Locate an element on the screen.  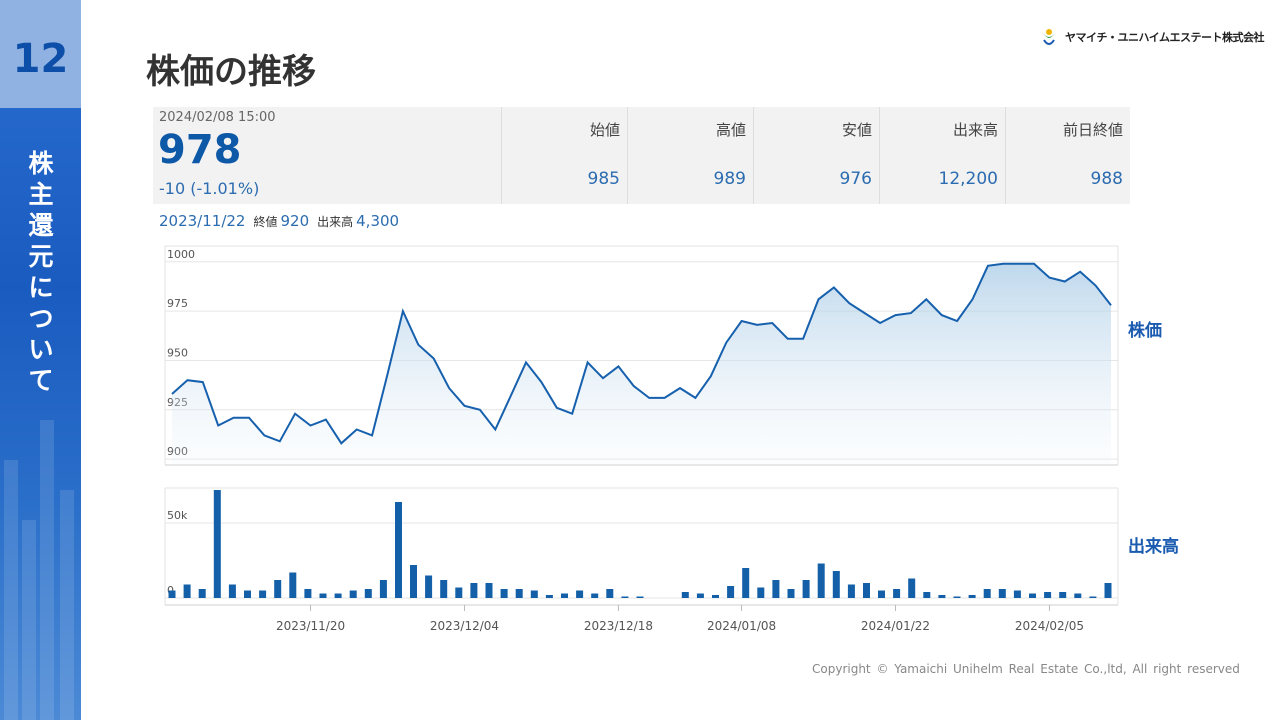
x-tick-label: 2023/11/20 is located at coordinates (310, 626).